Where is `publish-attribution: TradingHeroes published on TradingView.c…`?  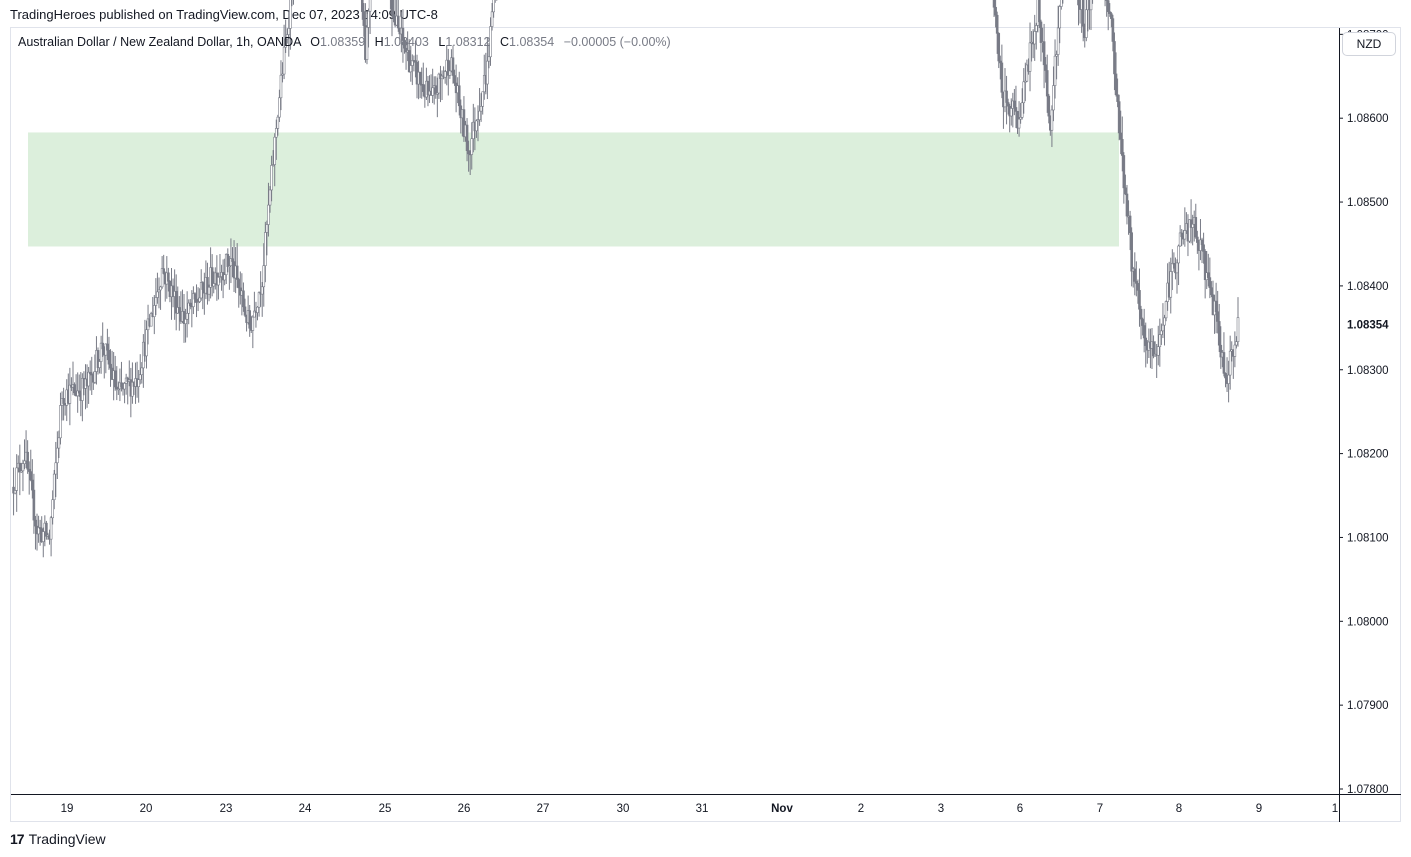
publish-attribution: TradingHeroes published on TradingView.c… is located at coordinates (224, 14).